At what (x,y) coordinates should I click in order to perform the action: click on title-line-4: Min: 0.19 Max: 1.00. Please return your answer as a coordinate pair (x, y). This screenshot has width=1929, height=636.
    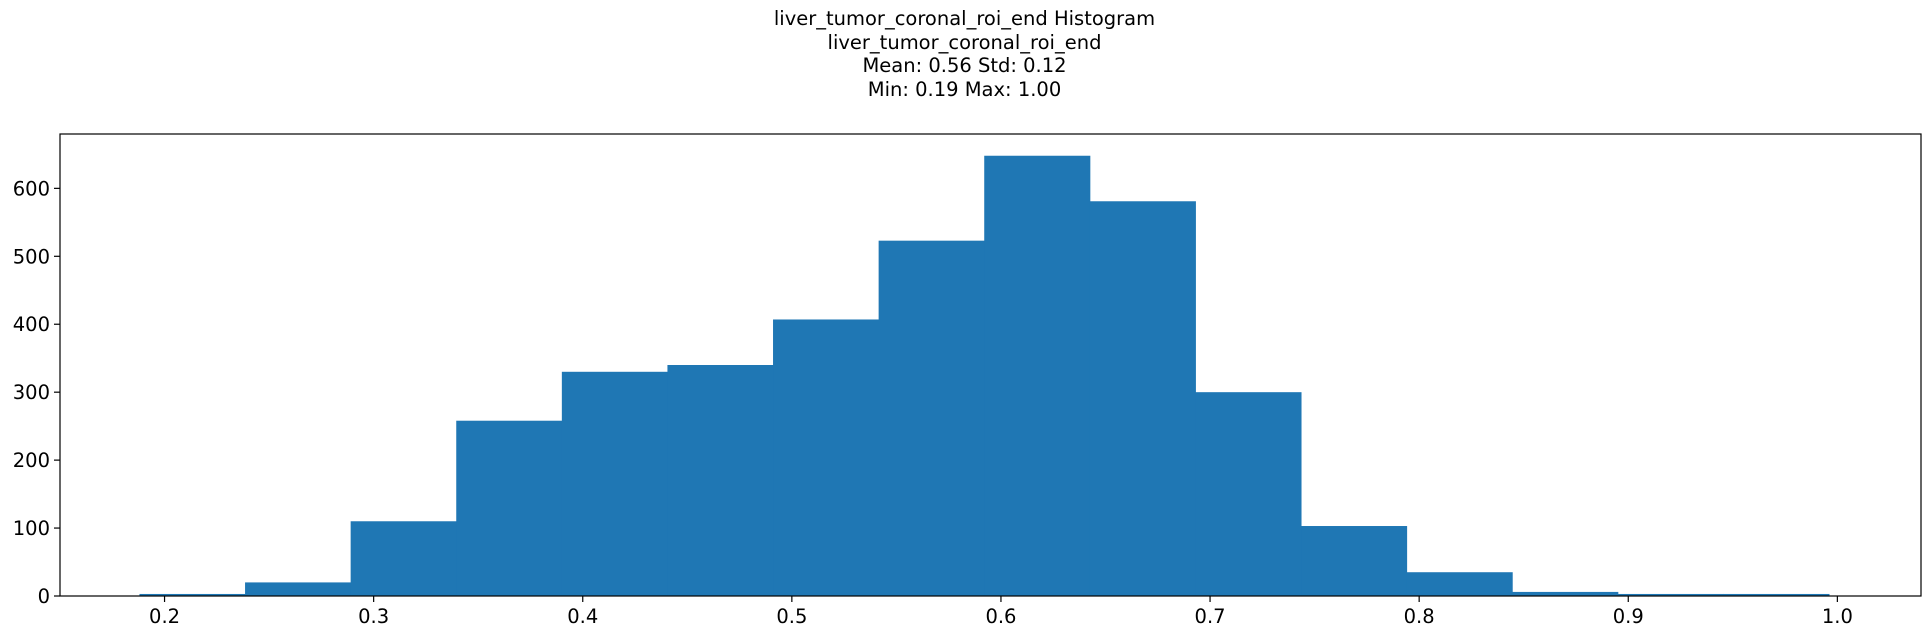
    Looking at the image, I should click on (964, 89).